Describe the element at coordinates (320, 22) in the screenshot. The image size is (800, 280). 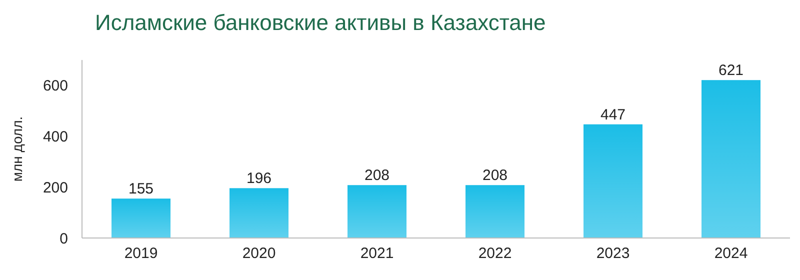
I see `chart-title: Исламские банковские активы в Казахстане` at that location.